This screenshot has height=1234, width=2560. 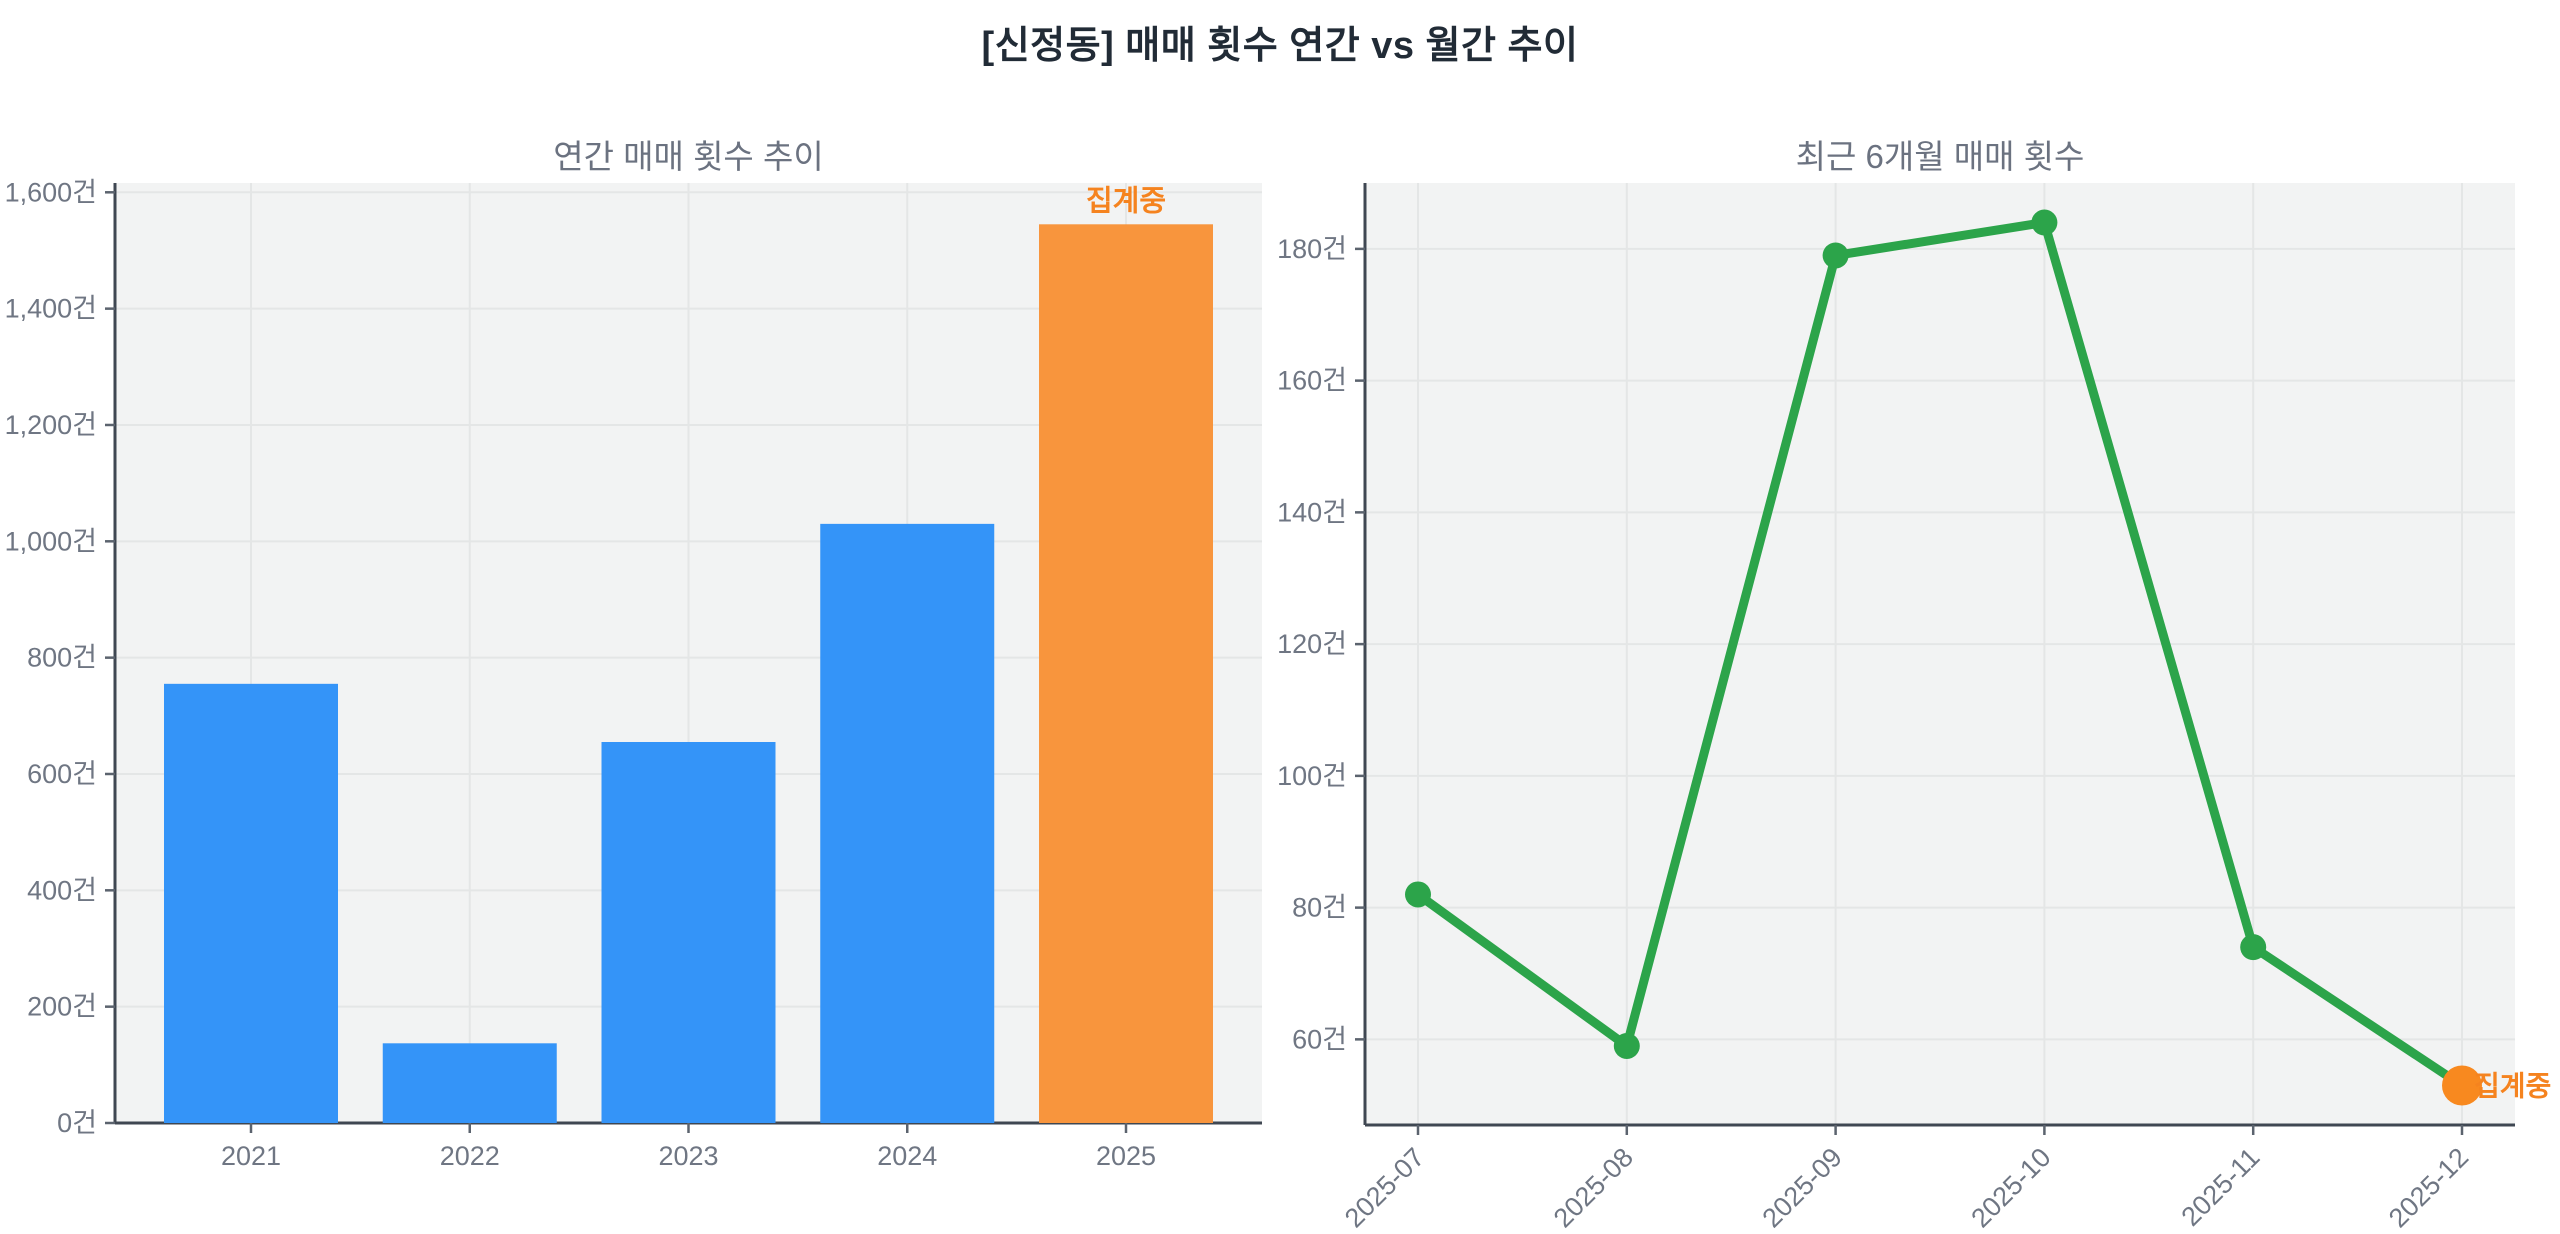 I want to click on bar-2024, so click(x=907, y=823).